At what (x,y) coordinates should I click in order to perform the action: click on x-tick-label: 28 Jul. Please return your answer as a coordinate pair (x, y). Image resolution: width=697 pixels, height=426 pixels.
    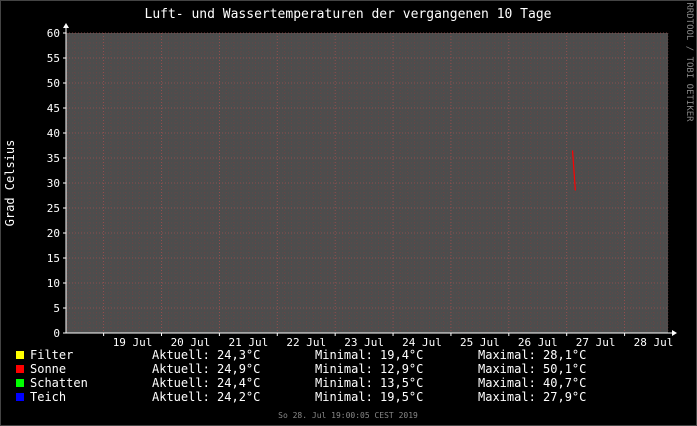
    Looking at the image, I should click on (654, 342).